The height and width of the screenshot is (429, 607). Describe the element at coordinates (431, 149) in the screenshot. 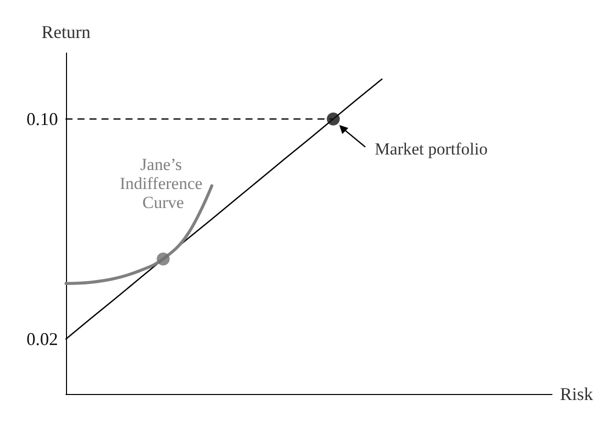

I see `text: Market portfolio` at that location.